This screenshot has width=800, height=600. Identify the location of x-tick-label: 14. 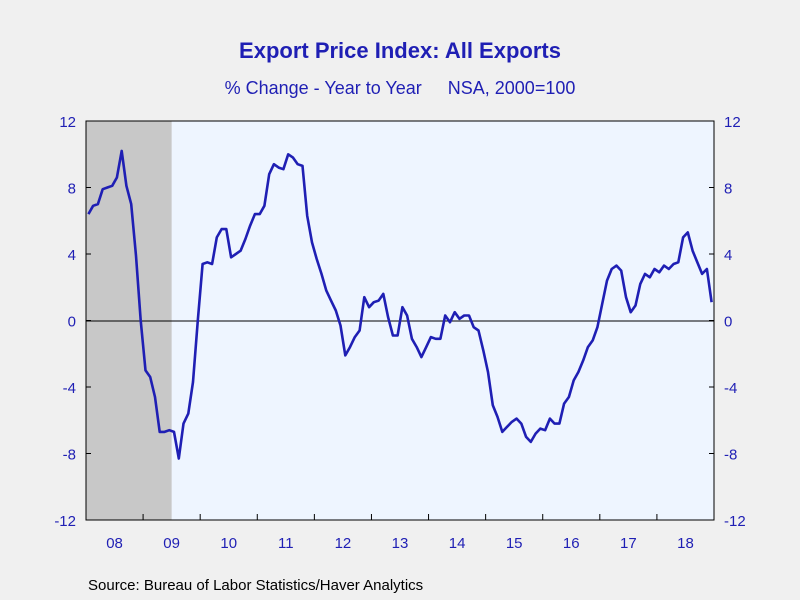
(457, 543).